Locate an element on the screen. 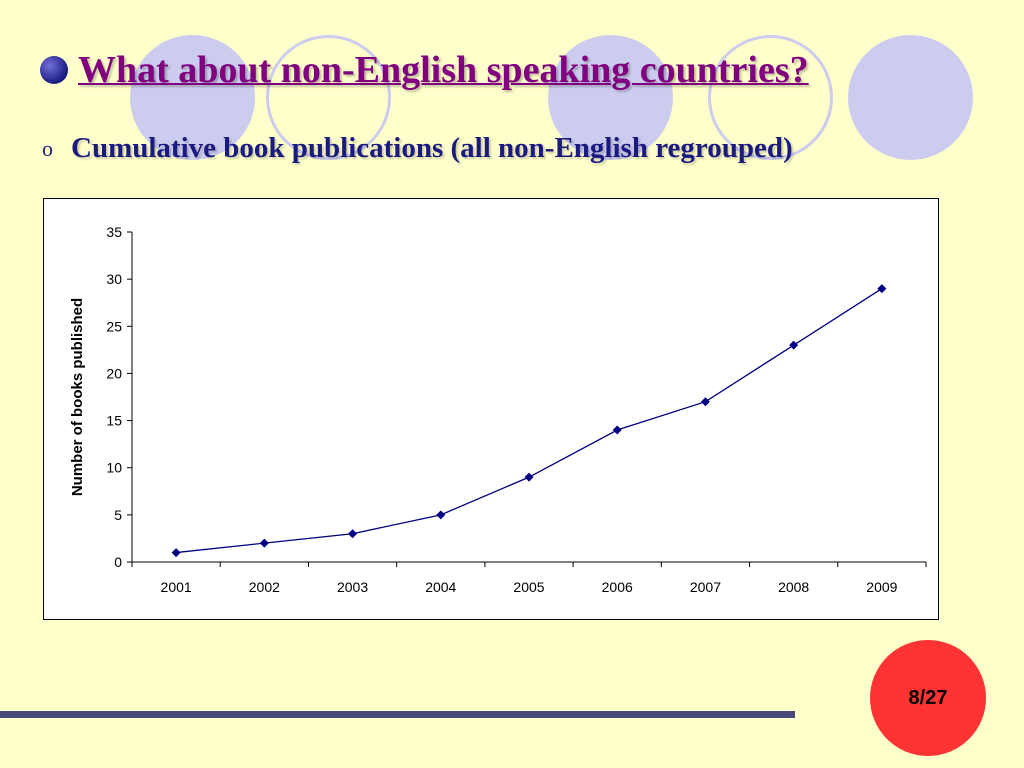 The width and height of the screenshot is (1024, 768). y-tick-label: 35 is located at coordinates (114, 232).